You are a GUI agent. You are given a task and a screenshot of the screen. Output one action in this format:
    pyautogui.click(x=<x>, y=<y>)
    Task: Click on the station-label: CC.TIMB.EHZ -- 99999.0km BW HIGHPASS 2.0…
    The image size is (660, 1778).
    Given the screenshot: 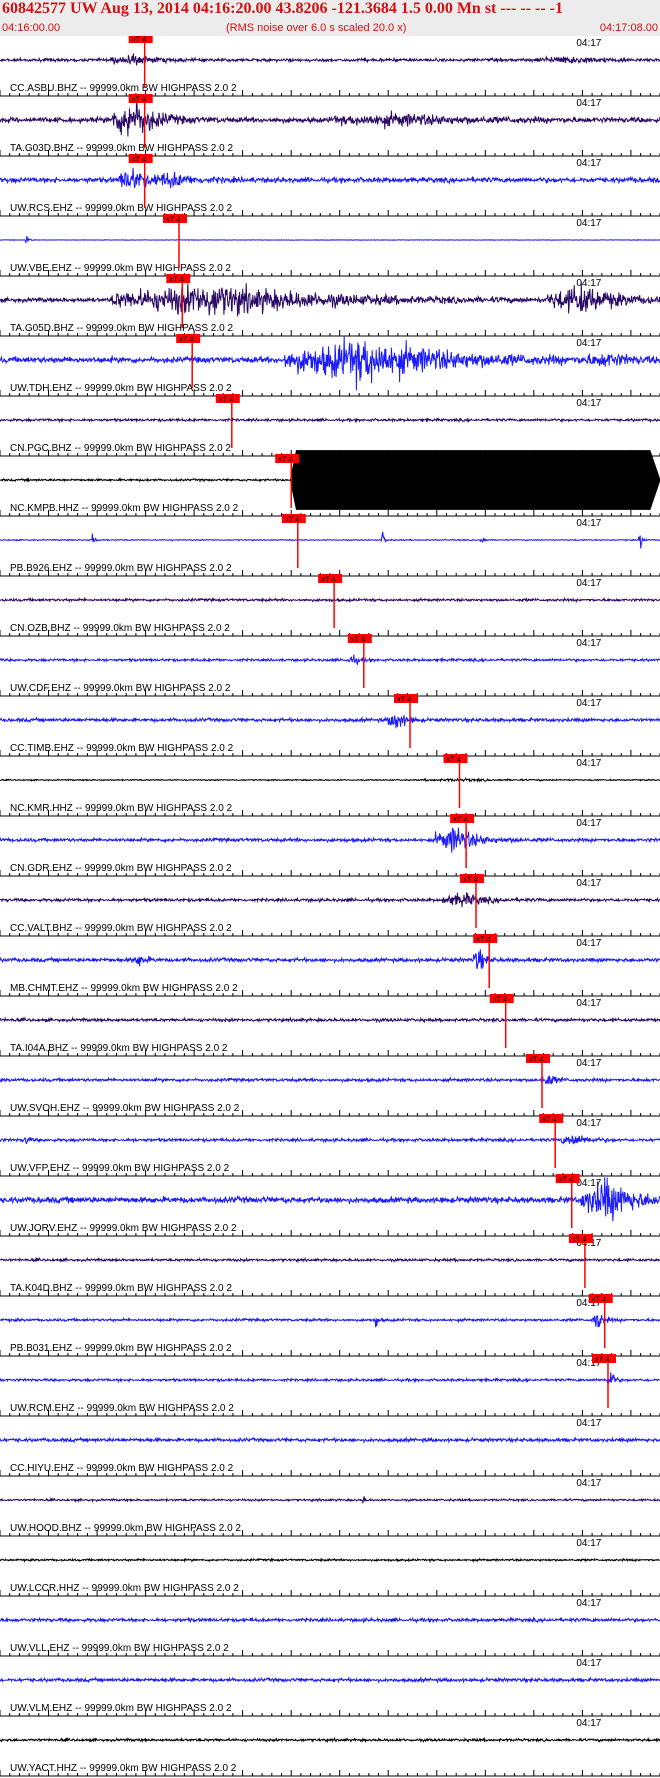 What is the action you would take?
    pyautogui.click(x=122, y=748)
    